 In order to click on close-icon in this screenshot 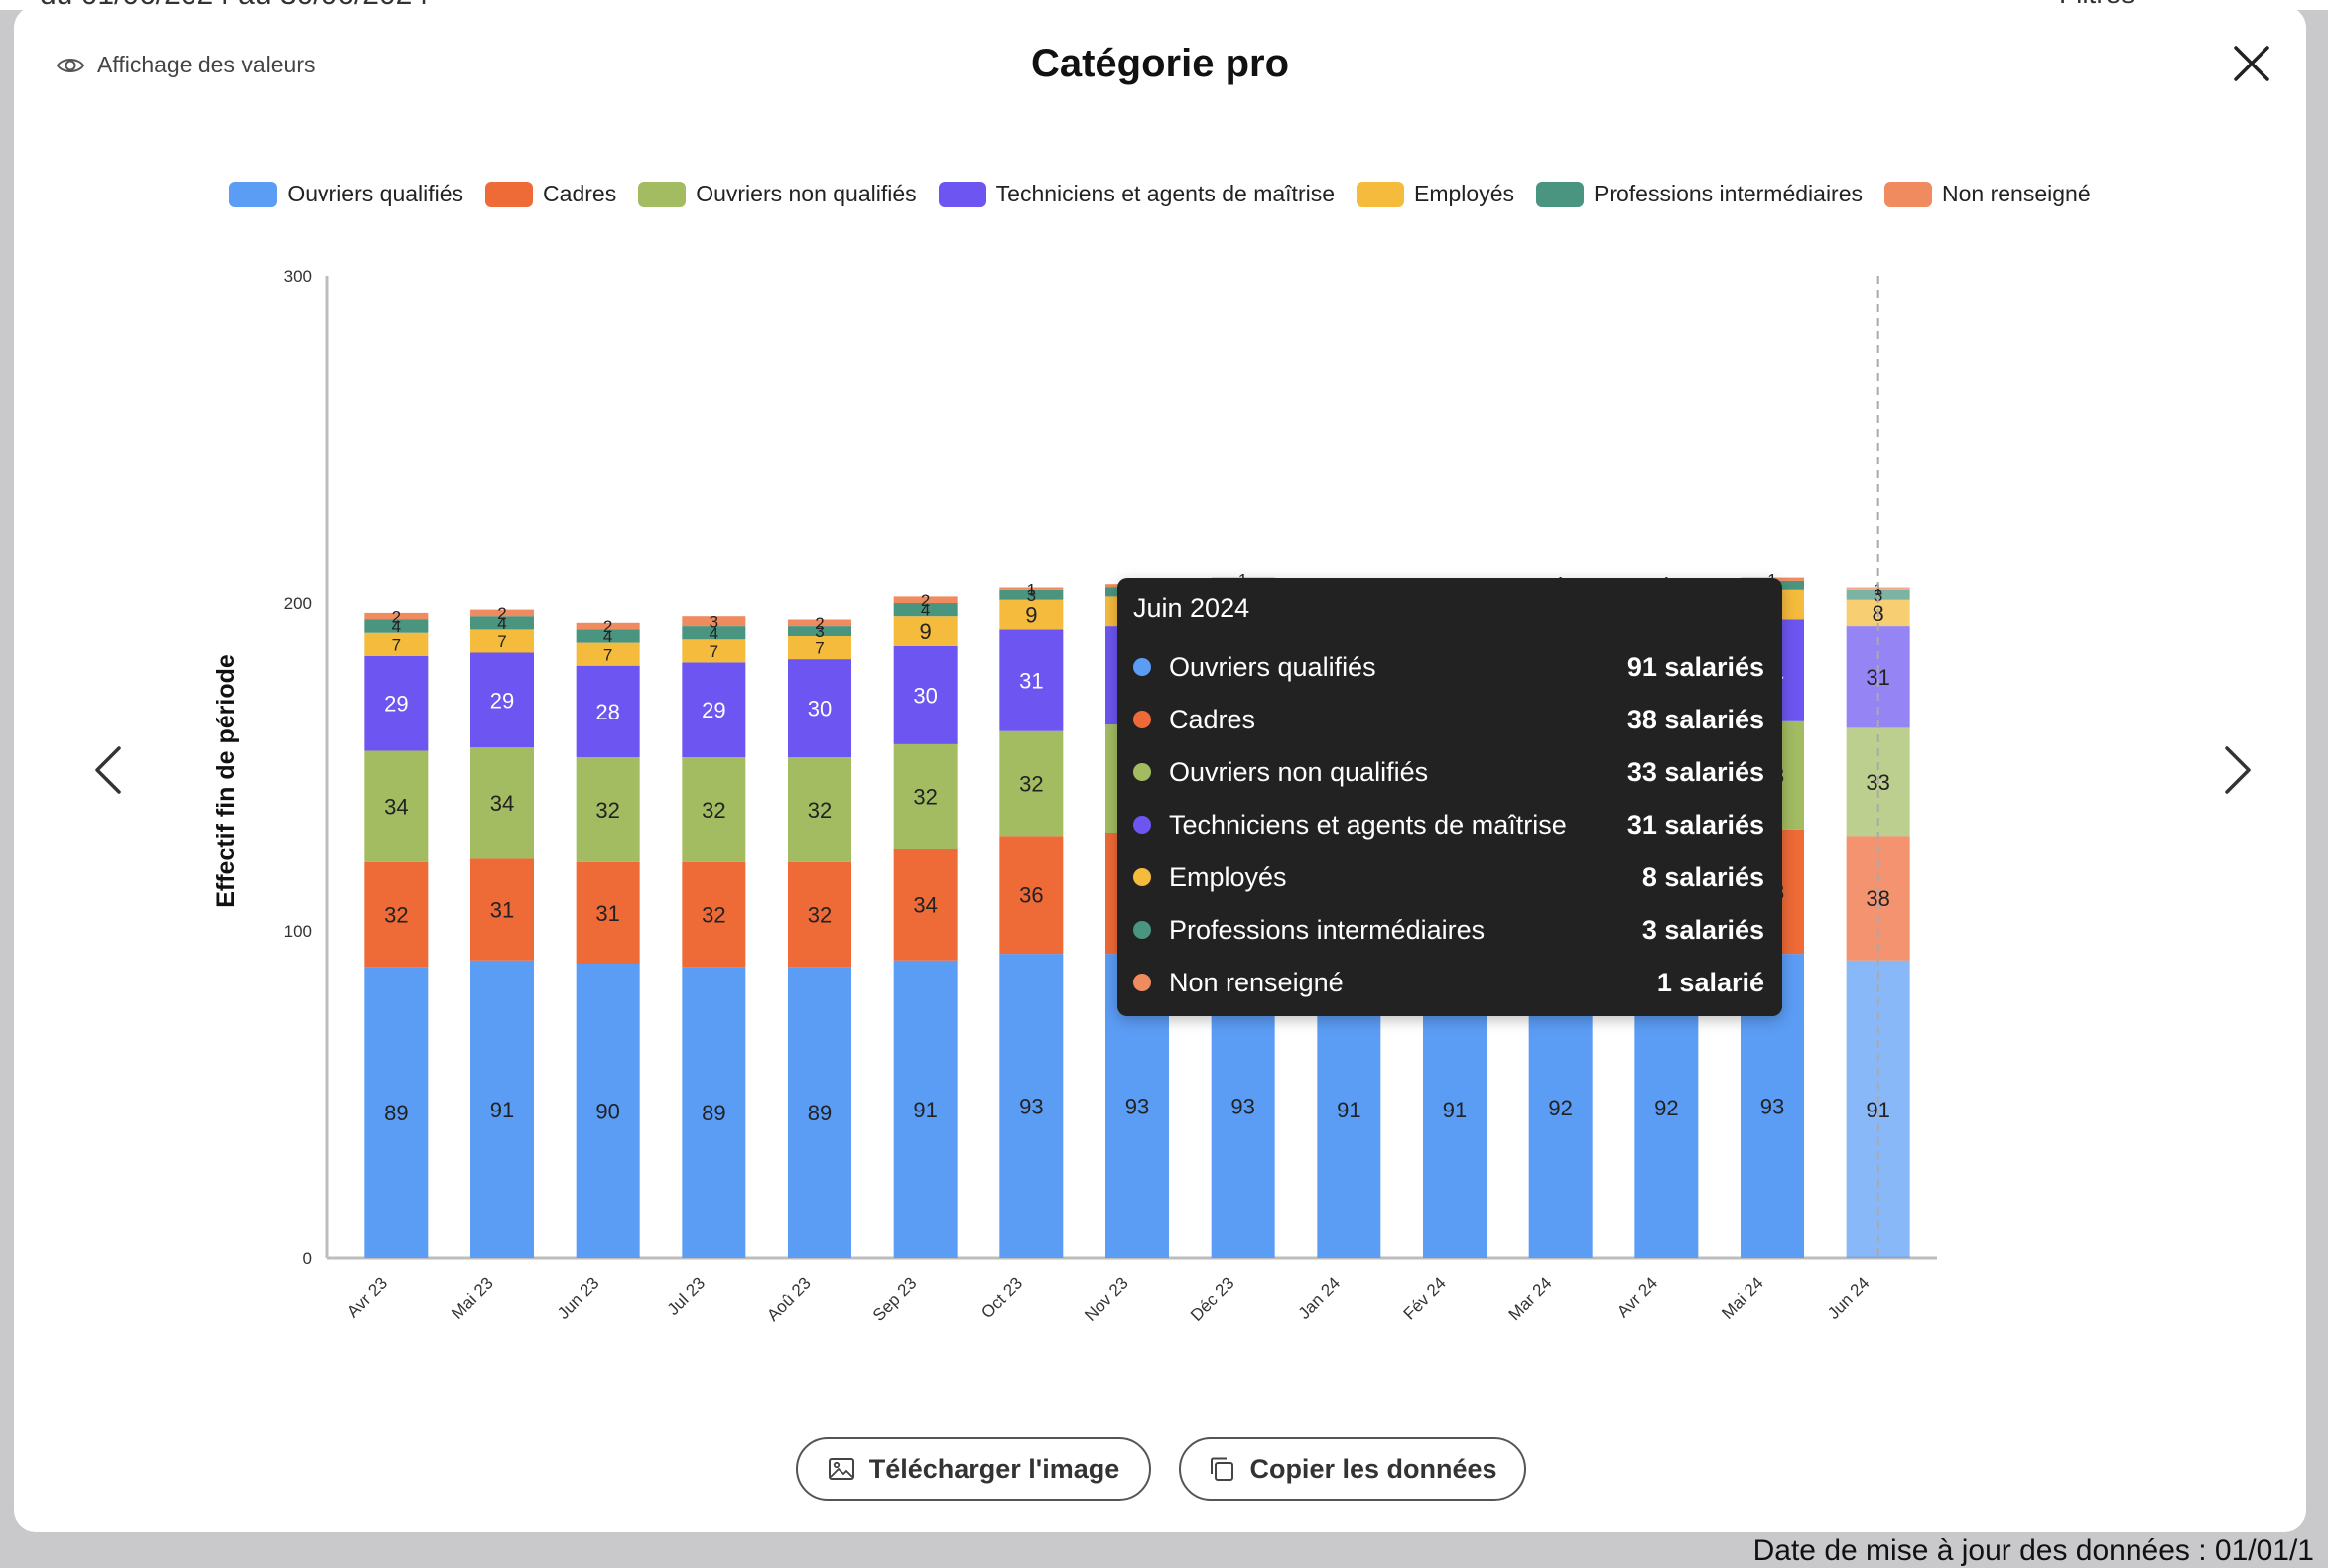, I will do `click(2251, 63)`.